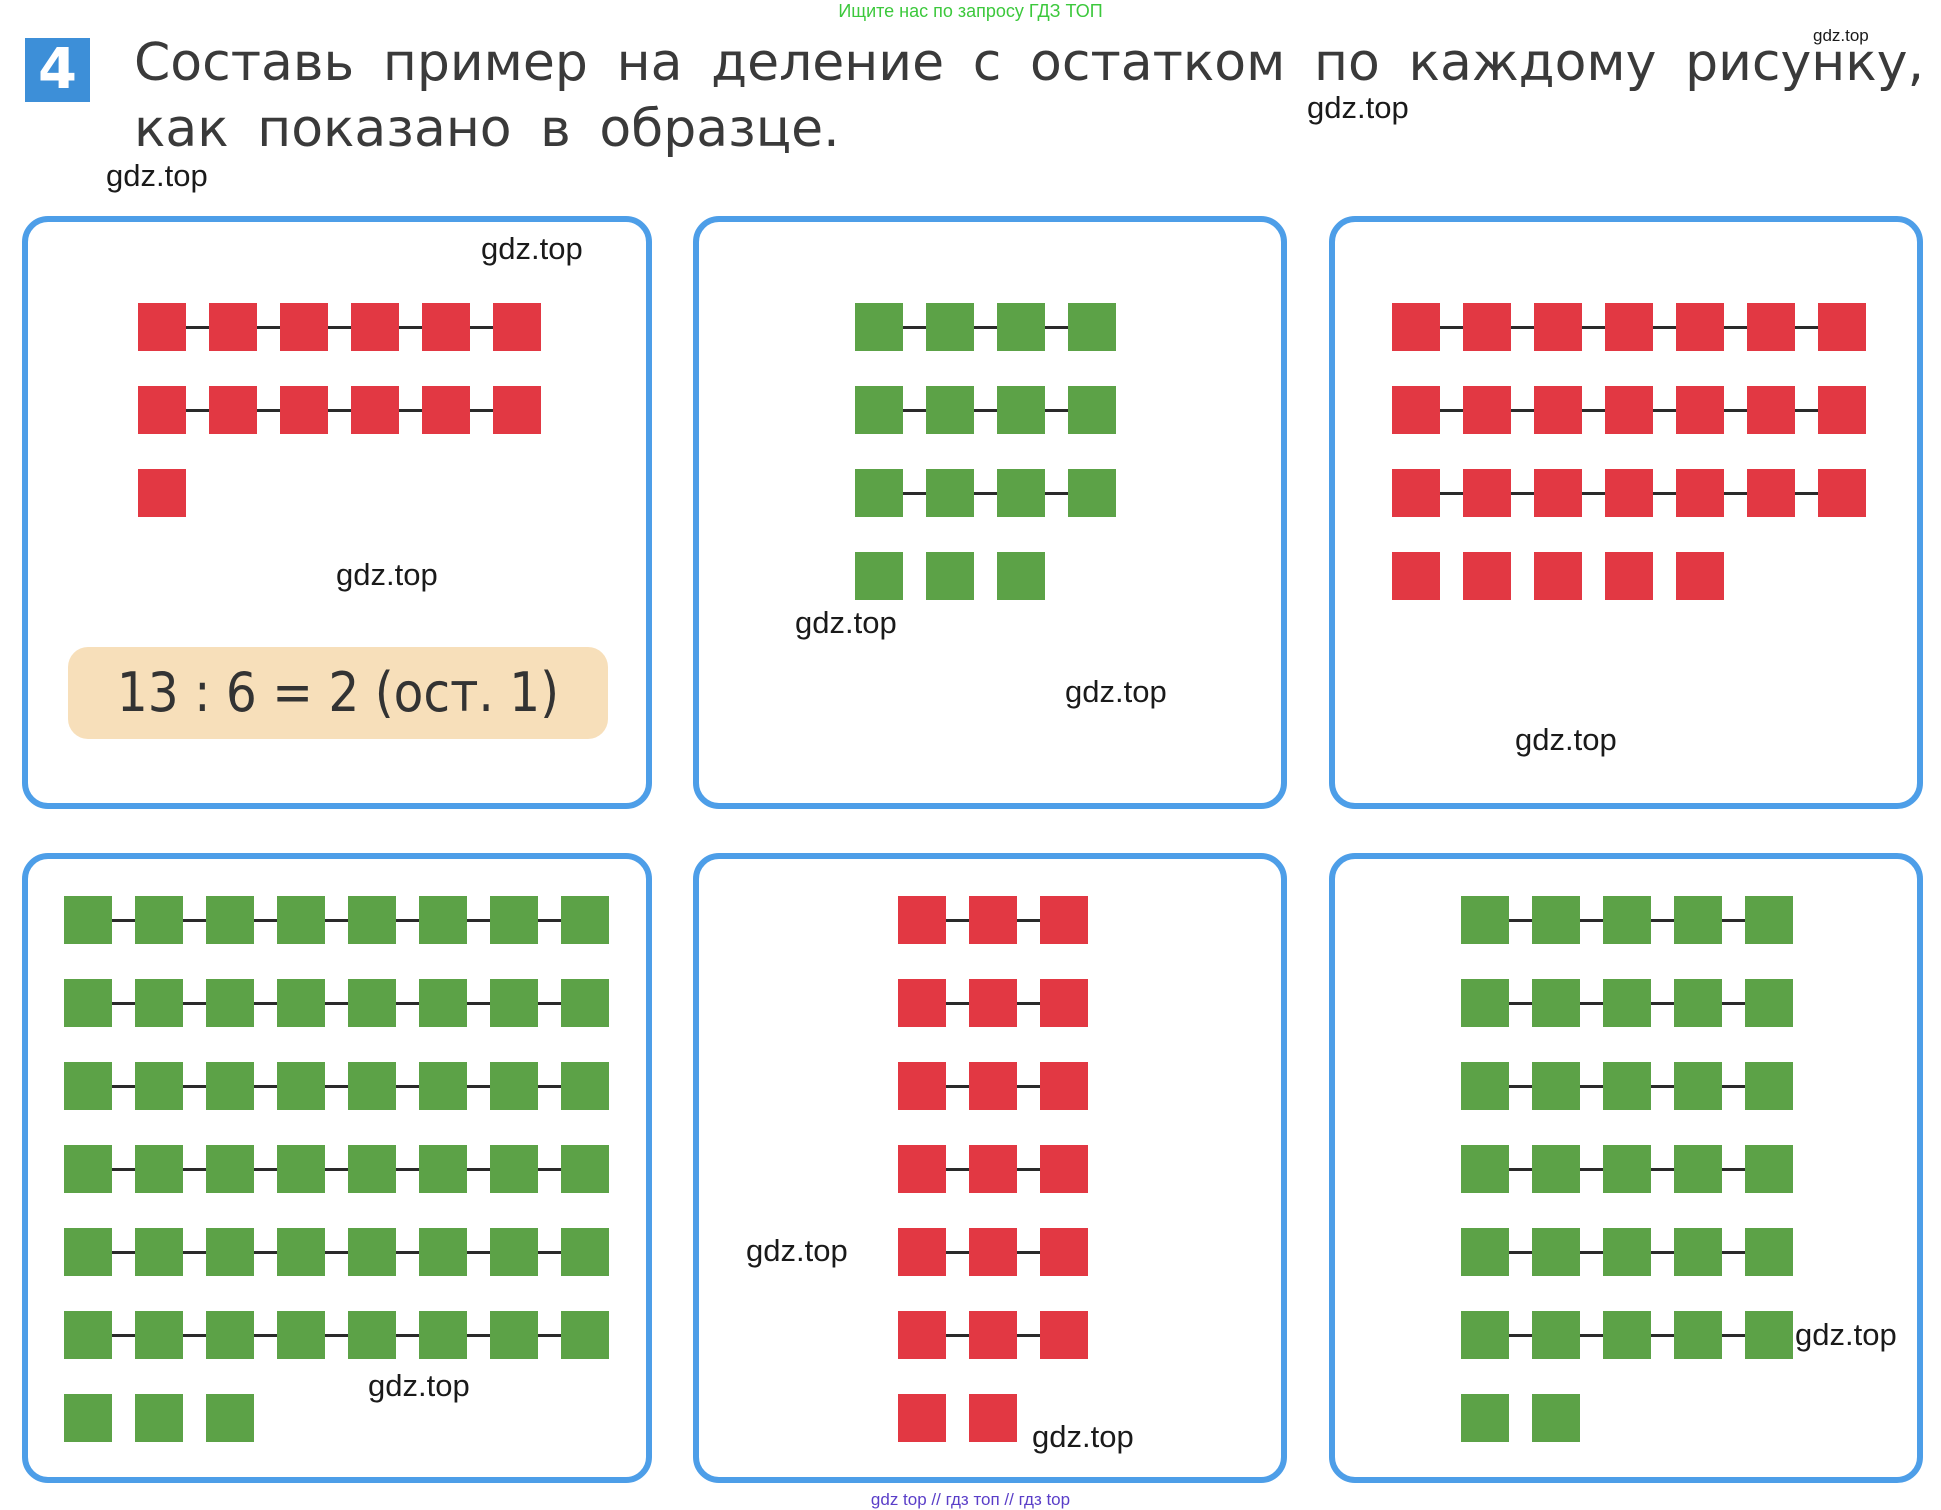 This screenshot has height=1510, width=1941. I want to click on top-promo-banner: Ищите нас по запросу ГДЗ ТОП, so click(970, 11).